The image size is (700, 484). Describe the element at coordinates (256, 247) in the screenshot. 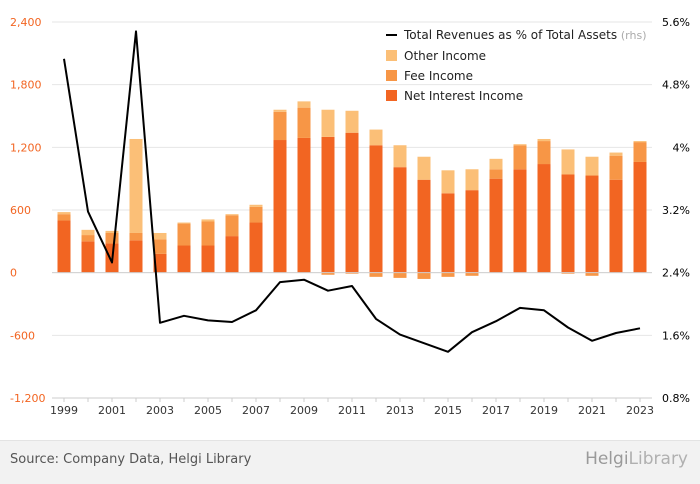

I see `bar-net-interest-income-2007` at that location.